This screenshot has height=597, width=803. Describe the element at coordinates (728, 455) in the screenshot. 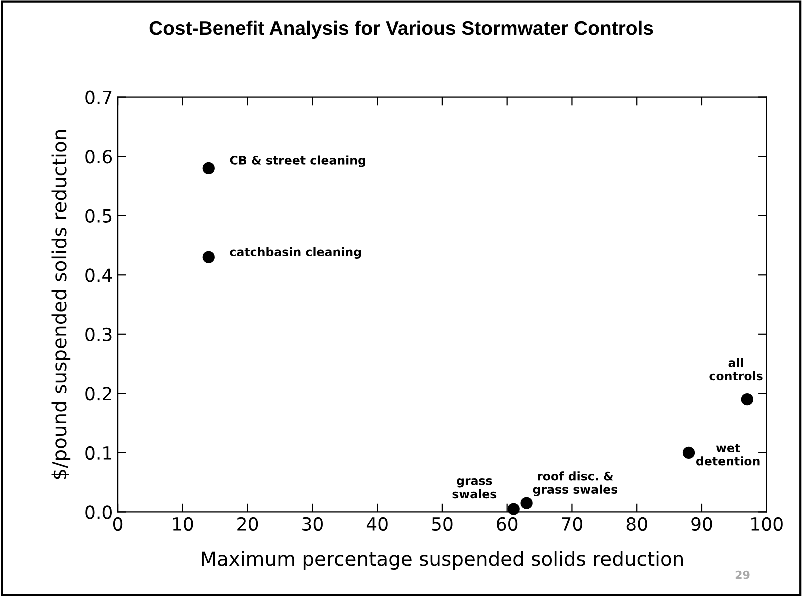

I see `annotation: wet detention` at that location.